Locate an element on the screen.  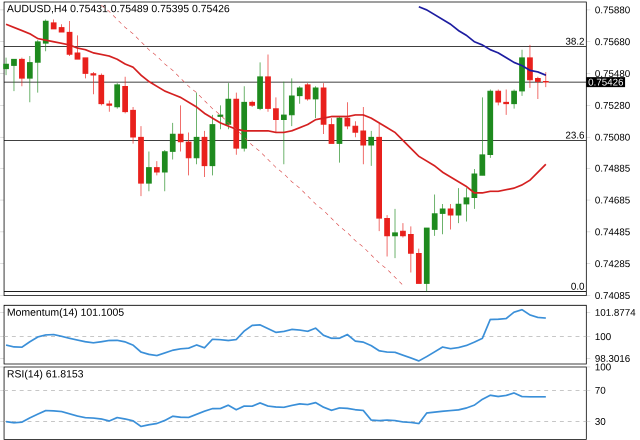
y-tick-label: 0.75680 is located at coordinates (612, 42).